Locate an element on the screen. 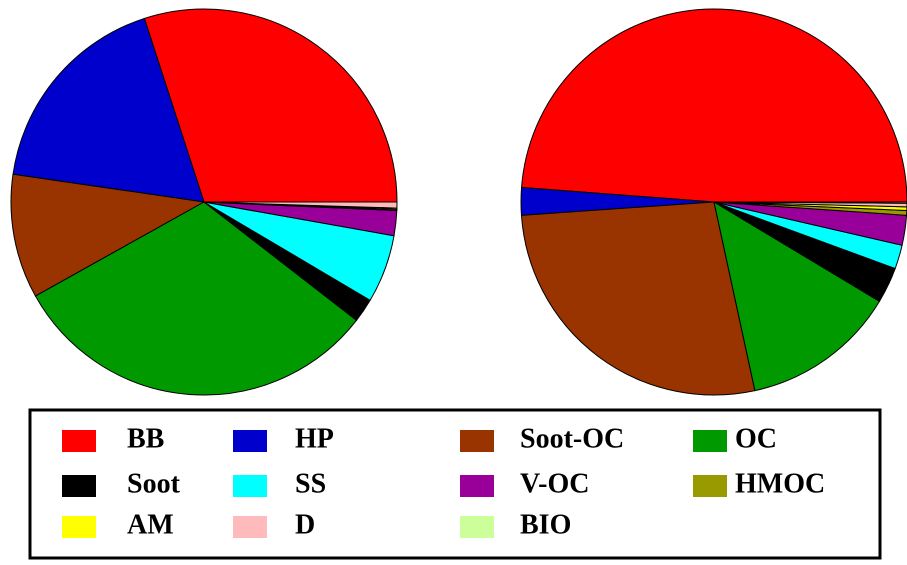 This screenshot has width=907, height=565. legend-label: BIO is located at coordinates (545, 524).